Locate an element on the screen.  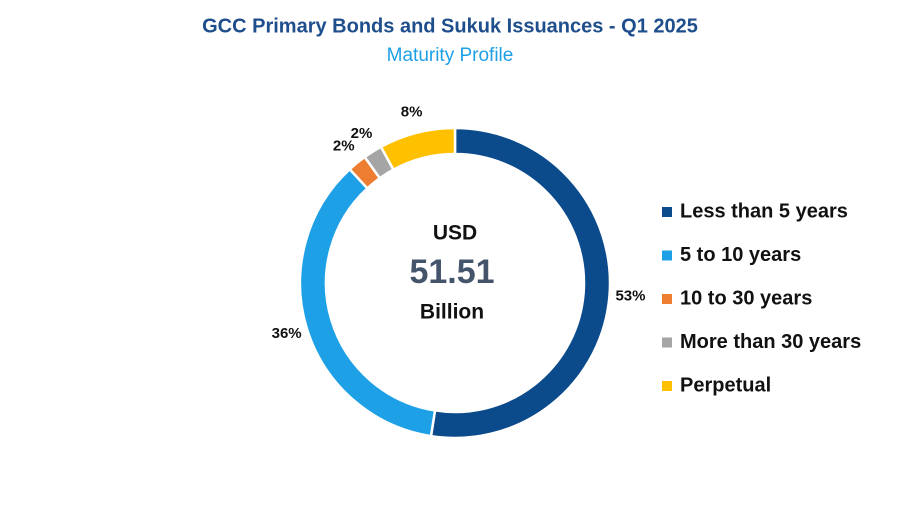
data-label: 8% is located at coordinates (412, 111).